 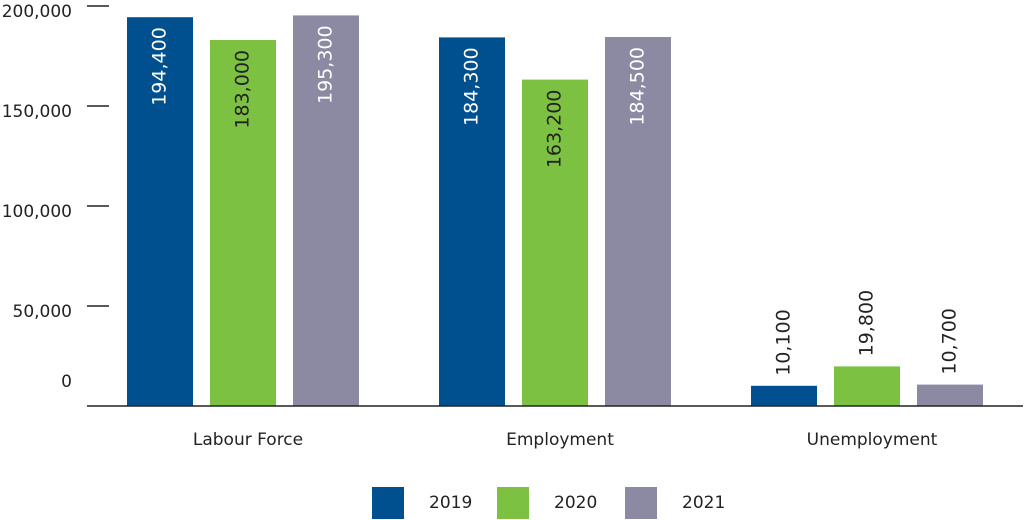 I want to click on y-tick-label: 100,000, so click(x=37, y=212).